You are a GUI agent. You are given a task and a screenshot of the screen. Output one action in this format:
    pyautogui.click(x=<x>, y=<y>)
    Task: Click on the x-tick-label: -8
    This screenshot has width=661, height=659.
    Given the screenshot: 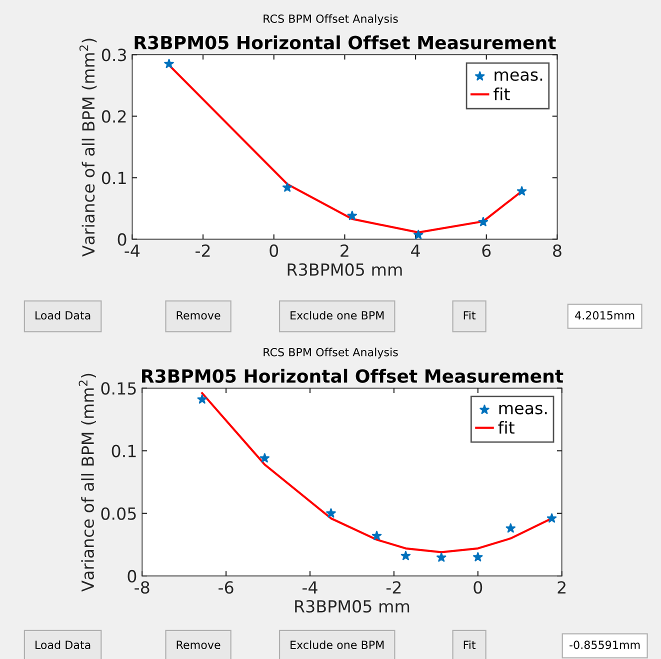 What is the action you would take?
    pyautogui.click(x=142, y=587)
    